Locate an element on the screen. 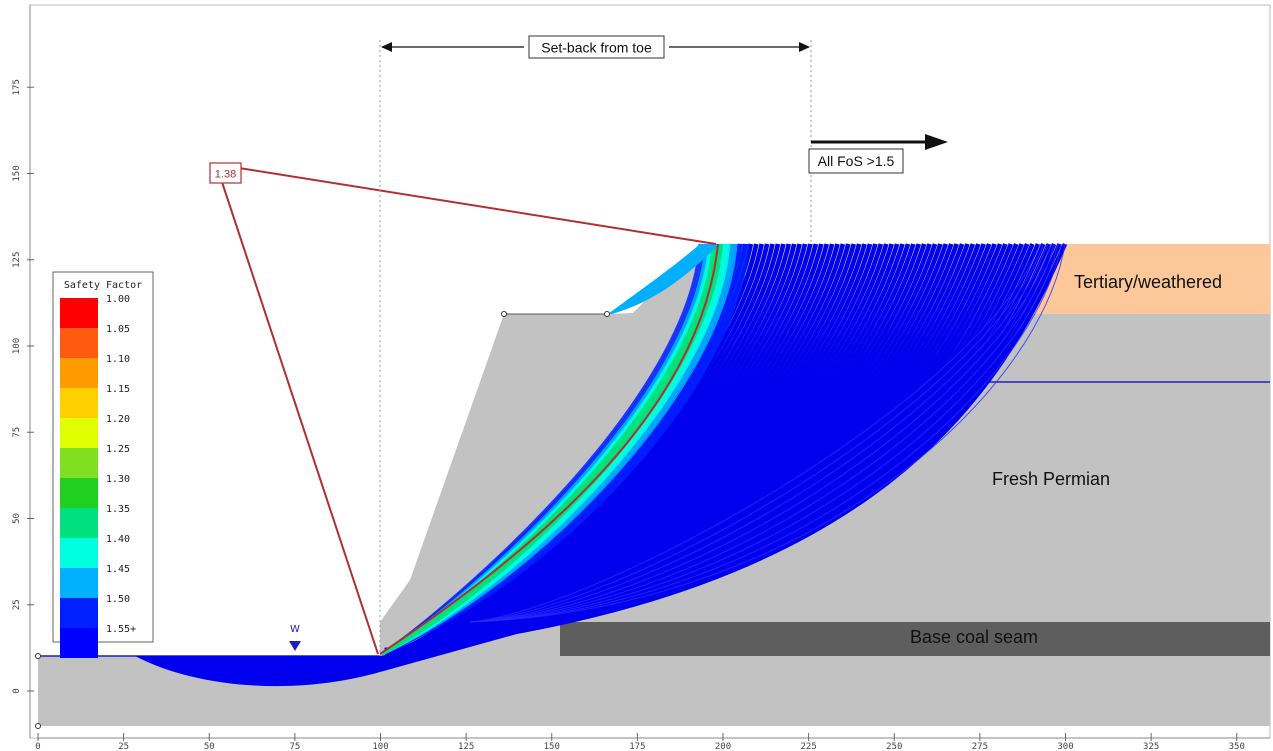 Image resolution: width=1273 pixels, height=751 pixels. x-tick-label: 50 is located at coordinates (209, 746).